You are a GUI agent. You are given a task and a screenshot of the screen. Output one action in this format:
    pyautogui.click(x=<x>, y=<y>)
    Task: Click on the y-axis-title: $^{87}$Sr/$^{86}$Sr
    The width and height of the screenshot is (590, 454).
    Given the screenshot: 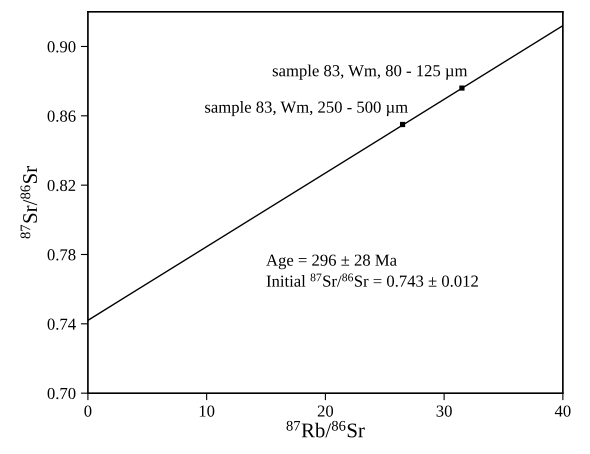 What is the action you would take?
    pyautogui.click(x=29, y=202)
    